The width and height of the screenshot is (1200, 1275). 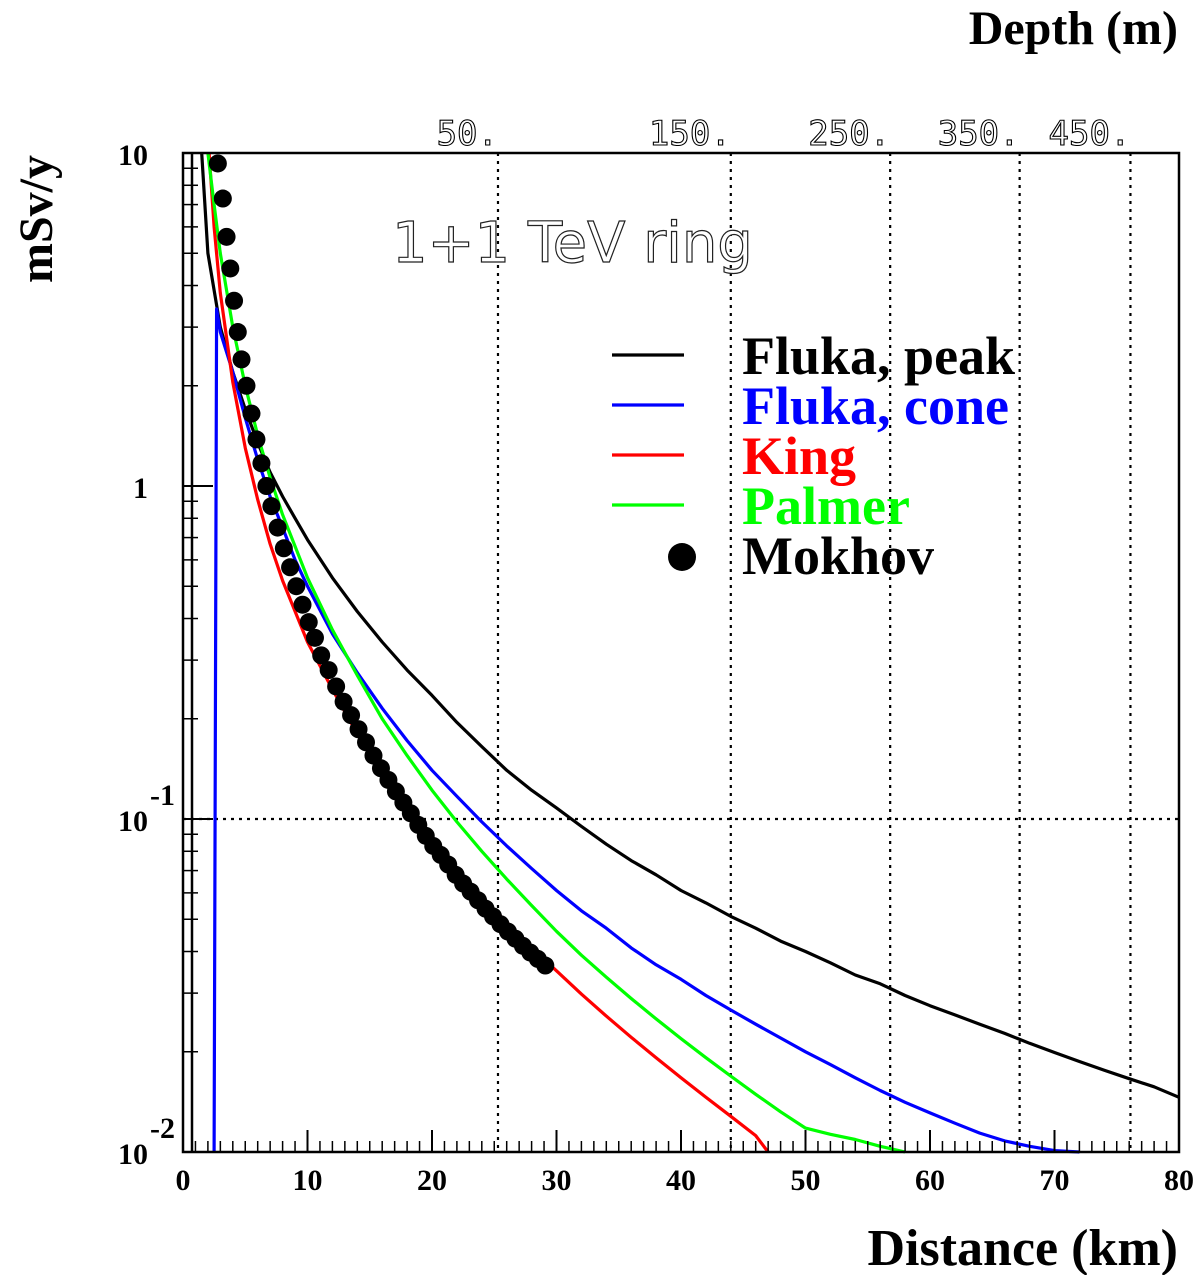 I want to click on x-tick-label-5: 50, so click(x=806, y=1180).